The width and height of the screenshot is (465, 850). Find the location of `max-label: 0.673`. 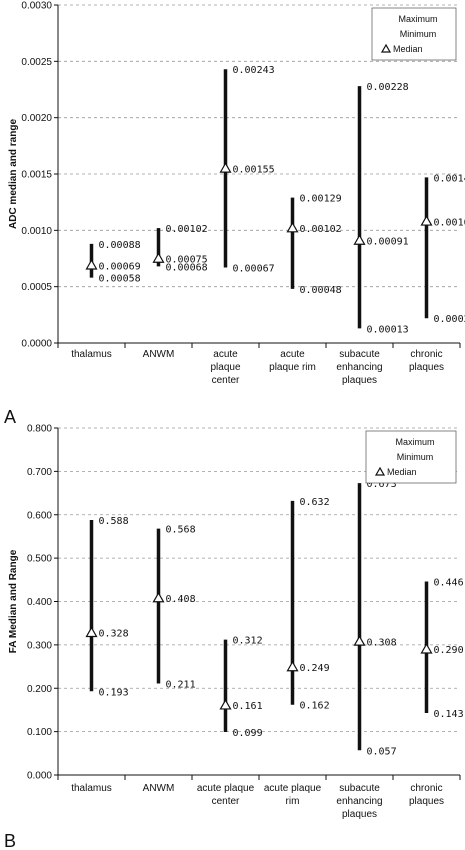

max-label: 0.673 is located at coordinates (382, 484).